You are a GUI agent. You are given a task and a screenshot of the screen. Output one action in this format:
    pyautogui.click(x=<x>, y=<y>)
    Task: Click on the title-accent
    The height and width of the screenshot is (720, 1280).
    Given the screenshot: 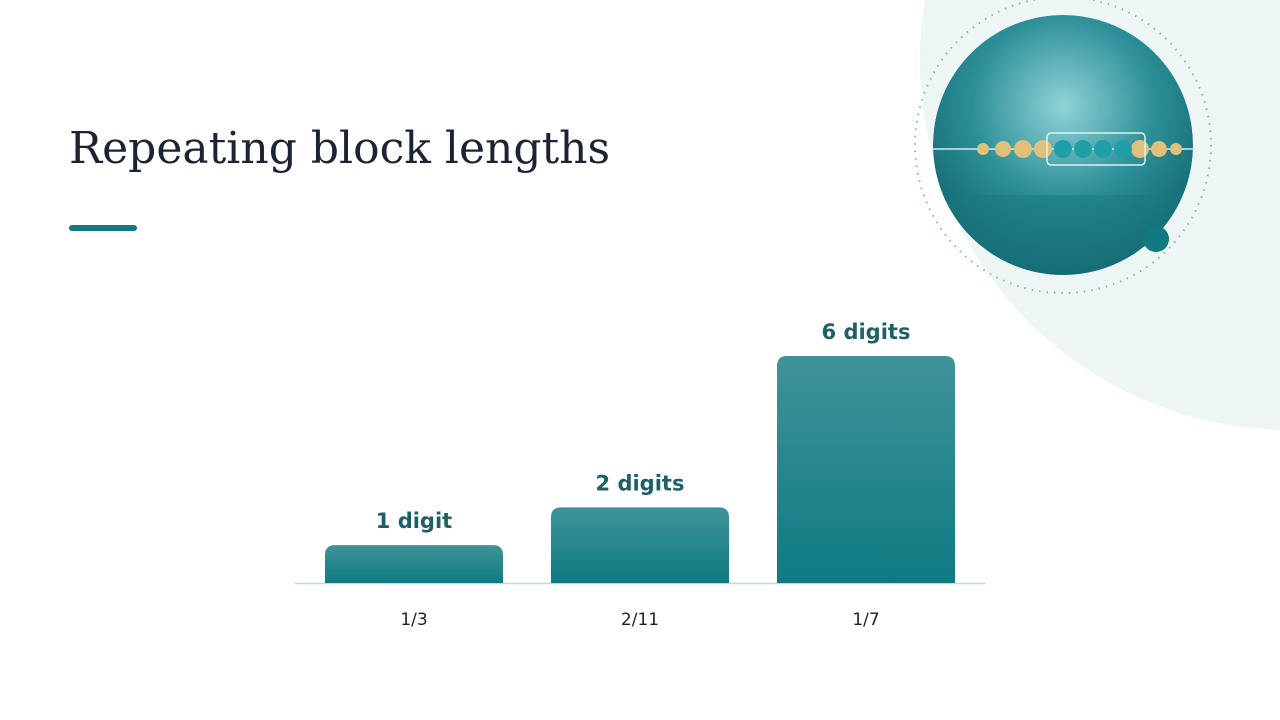 What is the action you would take?
    pyautogui.click(x=103, y=228)
    